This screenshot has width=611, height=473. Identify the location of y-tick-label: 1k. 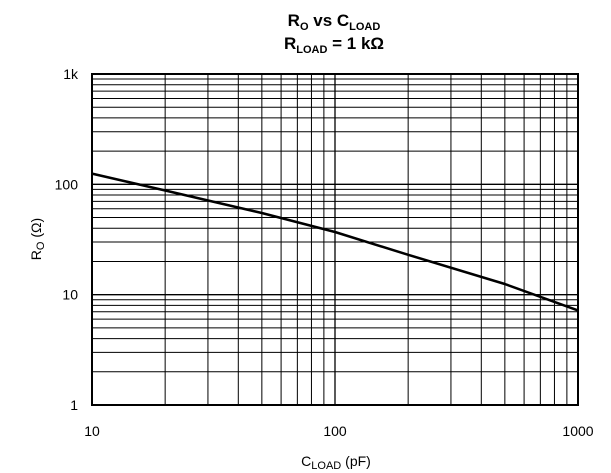
(71, 74).